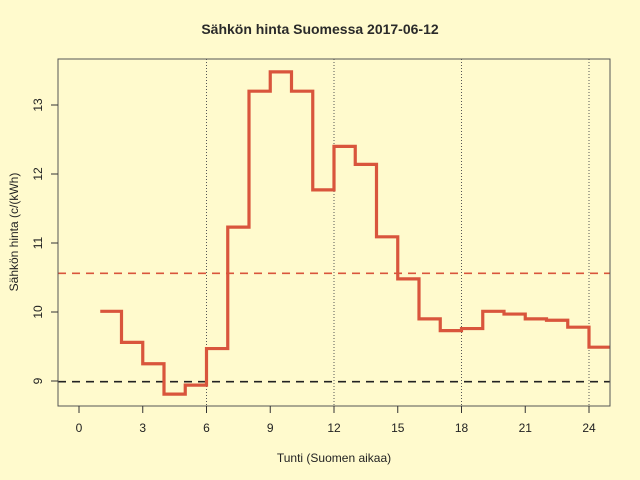 Image resolution: width=640 pixels, height=480 pixels. I want to click on y-tick-label: 11, so click(38, 242).